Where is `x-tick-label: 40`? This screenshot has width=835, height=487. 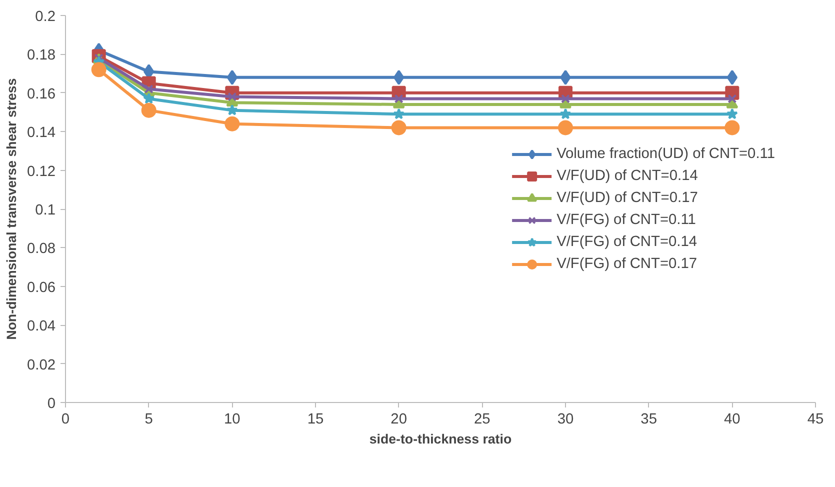
x-tick-label: 40 is located at coordinates (732, 420).